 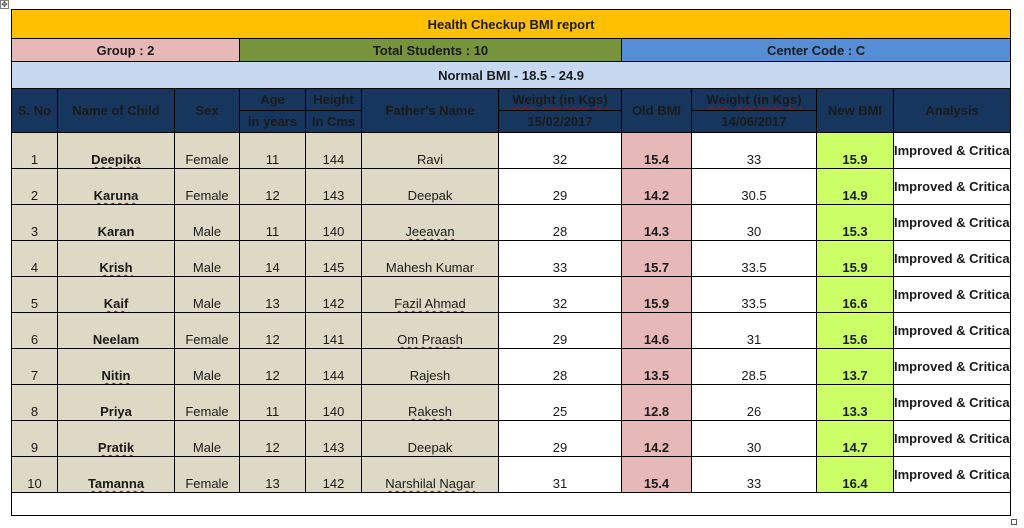 What do you see at coordinates (754, 186) in the screenshot?
I see `weight-2-cell: 30.5` at bounding box center [754, 186].